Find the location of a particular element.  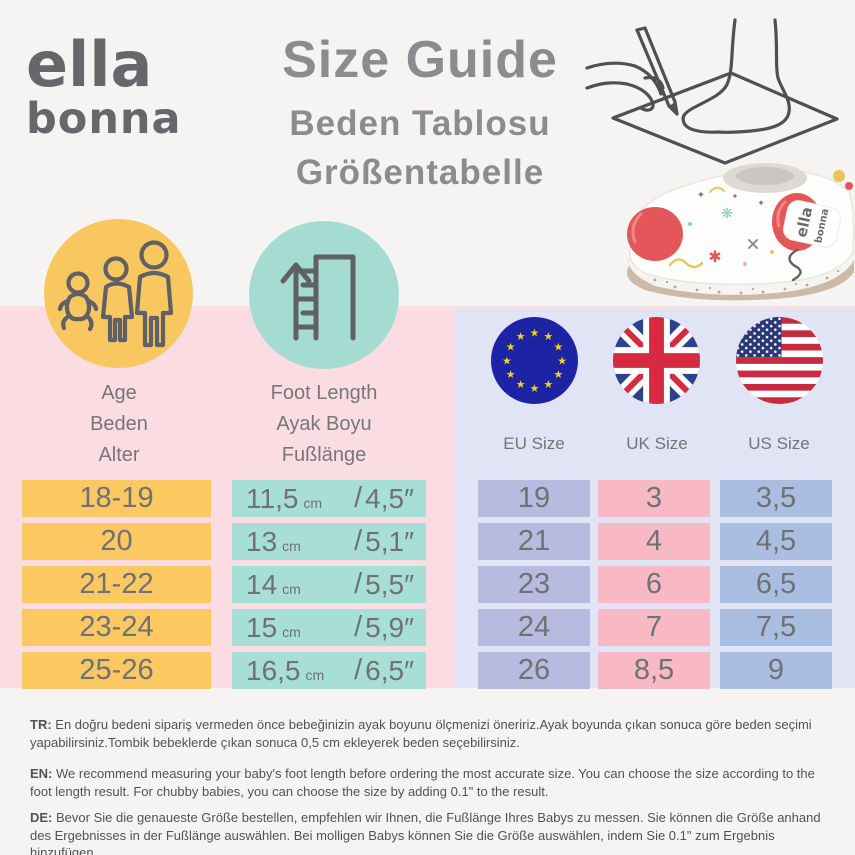

note-en-prefix: EN: is located at coordinates (41, 773).